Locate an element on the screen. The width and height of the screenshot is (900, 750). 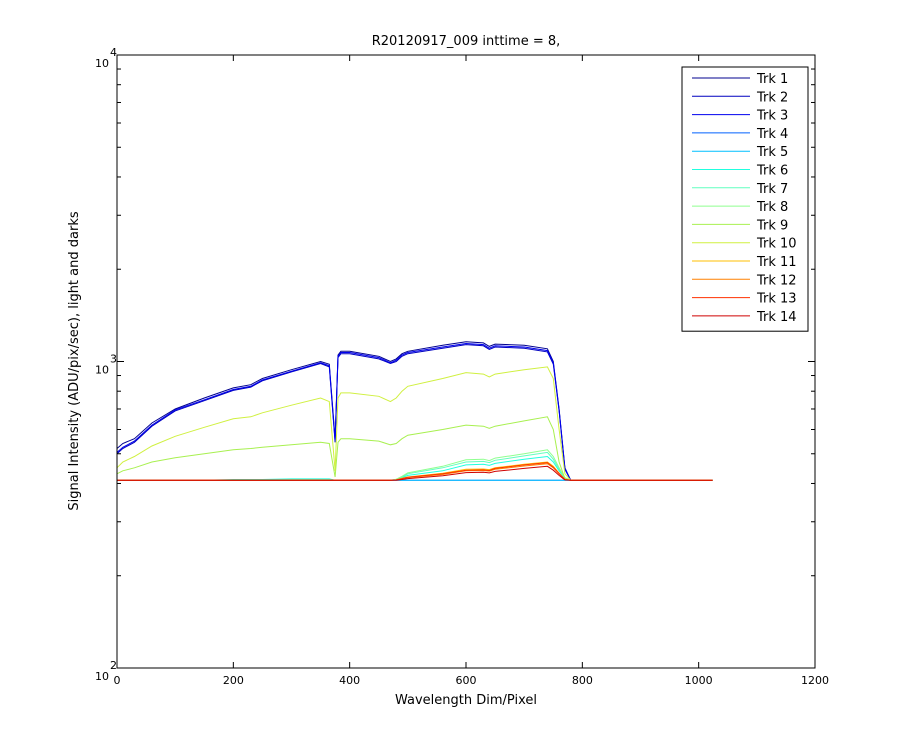
x-tick-label: 200 is located at coordinates (233, 680).